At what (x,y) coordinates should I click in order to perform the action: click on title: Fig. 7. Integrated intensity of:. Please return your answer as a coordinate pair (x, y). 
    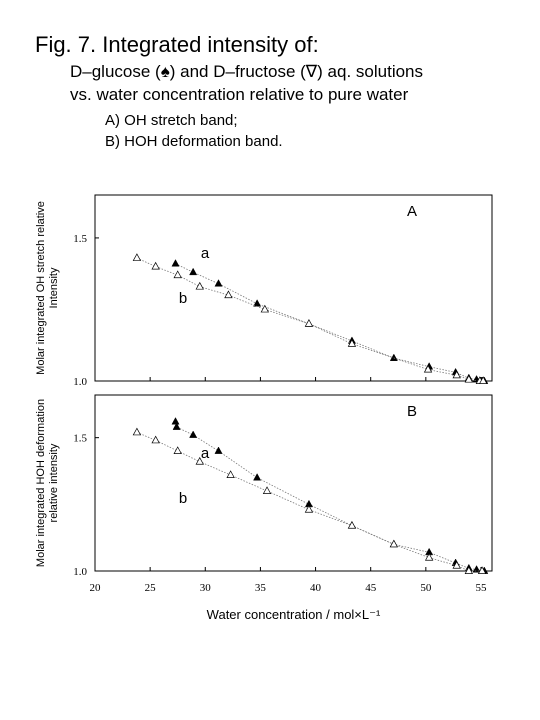
    Looking at the image, I should click on (177, 44).